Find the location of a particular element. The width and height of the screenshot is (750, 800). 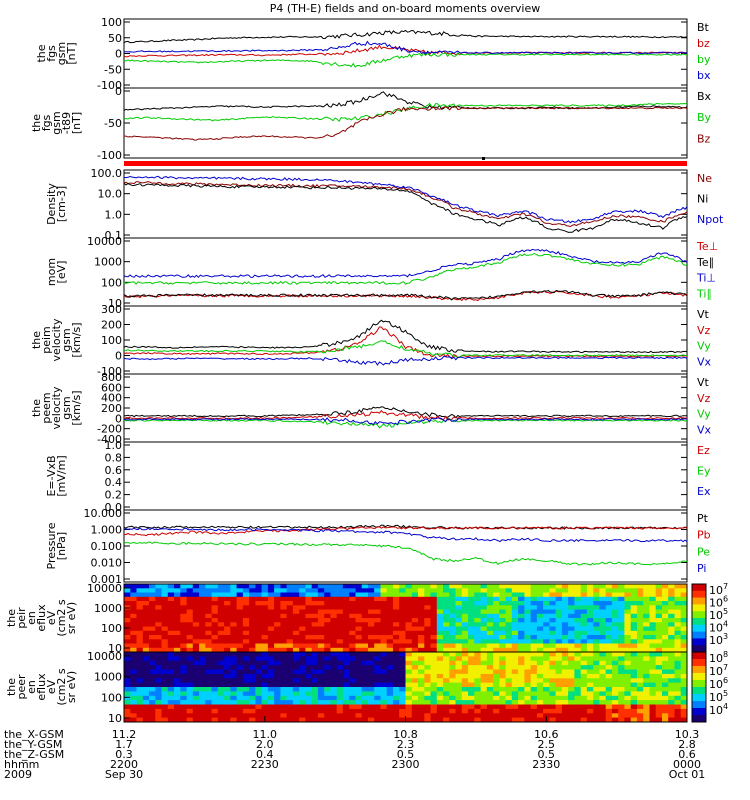

coverage-bar is located at coordinates (405, 163).